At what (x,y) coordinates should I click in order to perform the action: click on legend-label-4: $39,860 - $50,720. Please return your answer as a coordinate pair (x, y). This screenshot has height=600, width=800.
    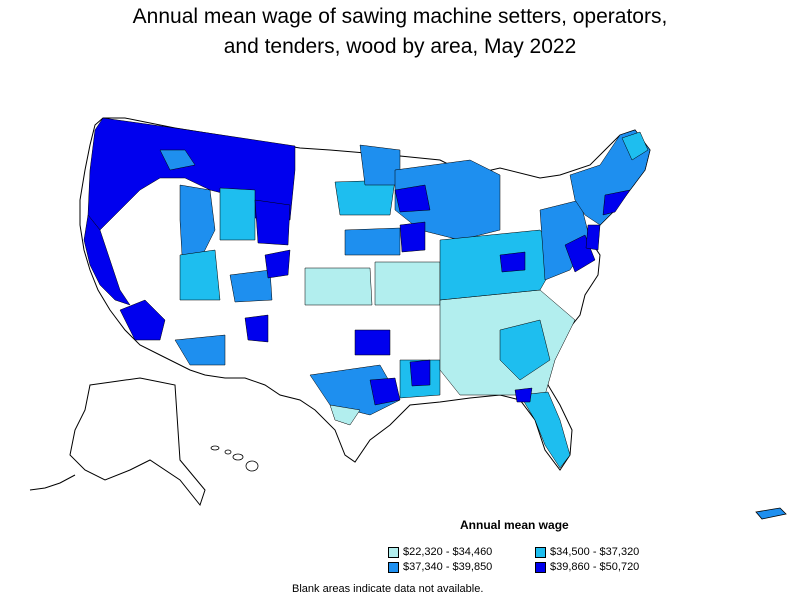
    Looking at the image, I should click on (595, 567).